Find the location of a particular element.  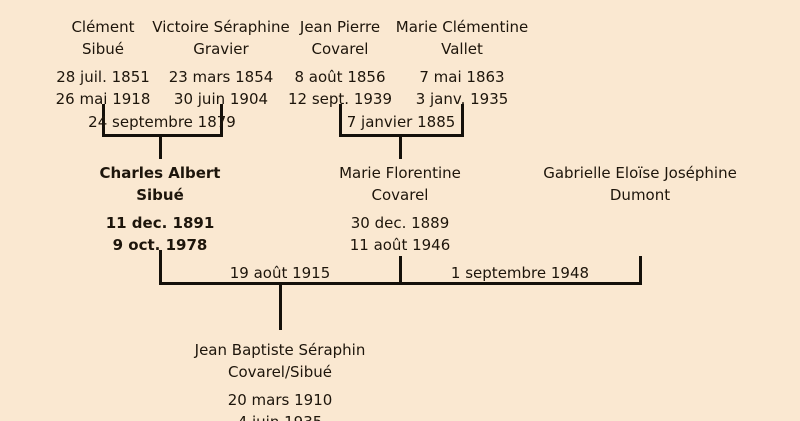

person-death-date: 4 juin 1935 is located at coordinates (280, 416).